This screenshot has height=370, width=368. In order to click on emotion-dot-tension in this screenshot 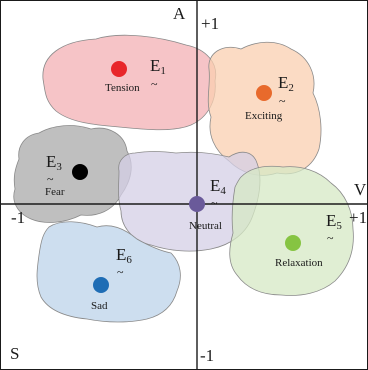, I will do `click(119, 69)`.